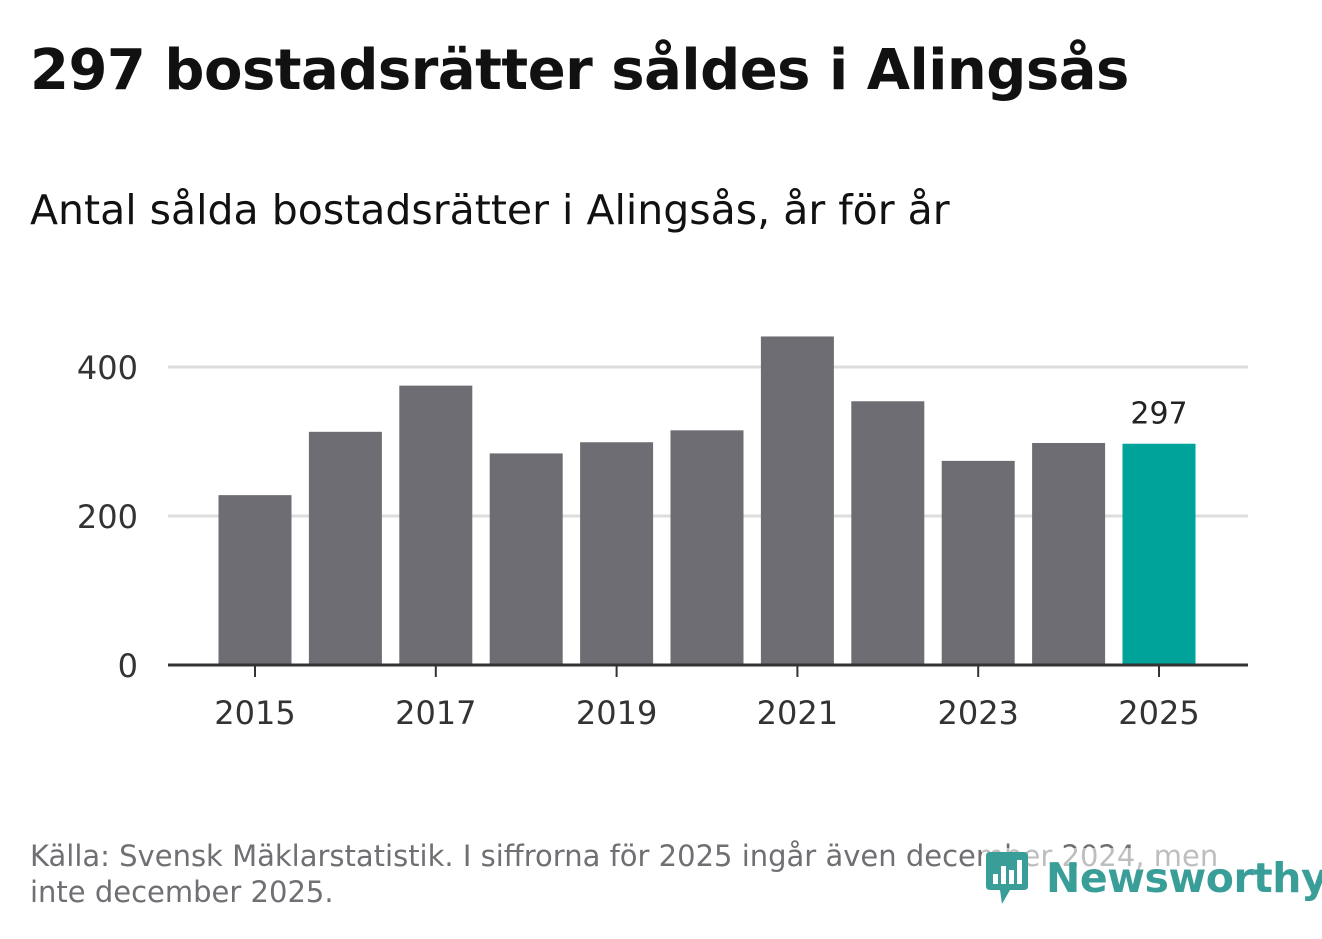  Describe the element at coordinates (579, 70) in the screenshot. I see `page-title: 297 bostadsrätter såldes i Alingsås` at that location.